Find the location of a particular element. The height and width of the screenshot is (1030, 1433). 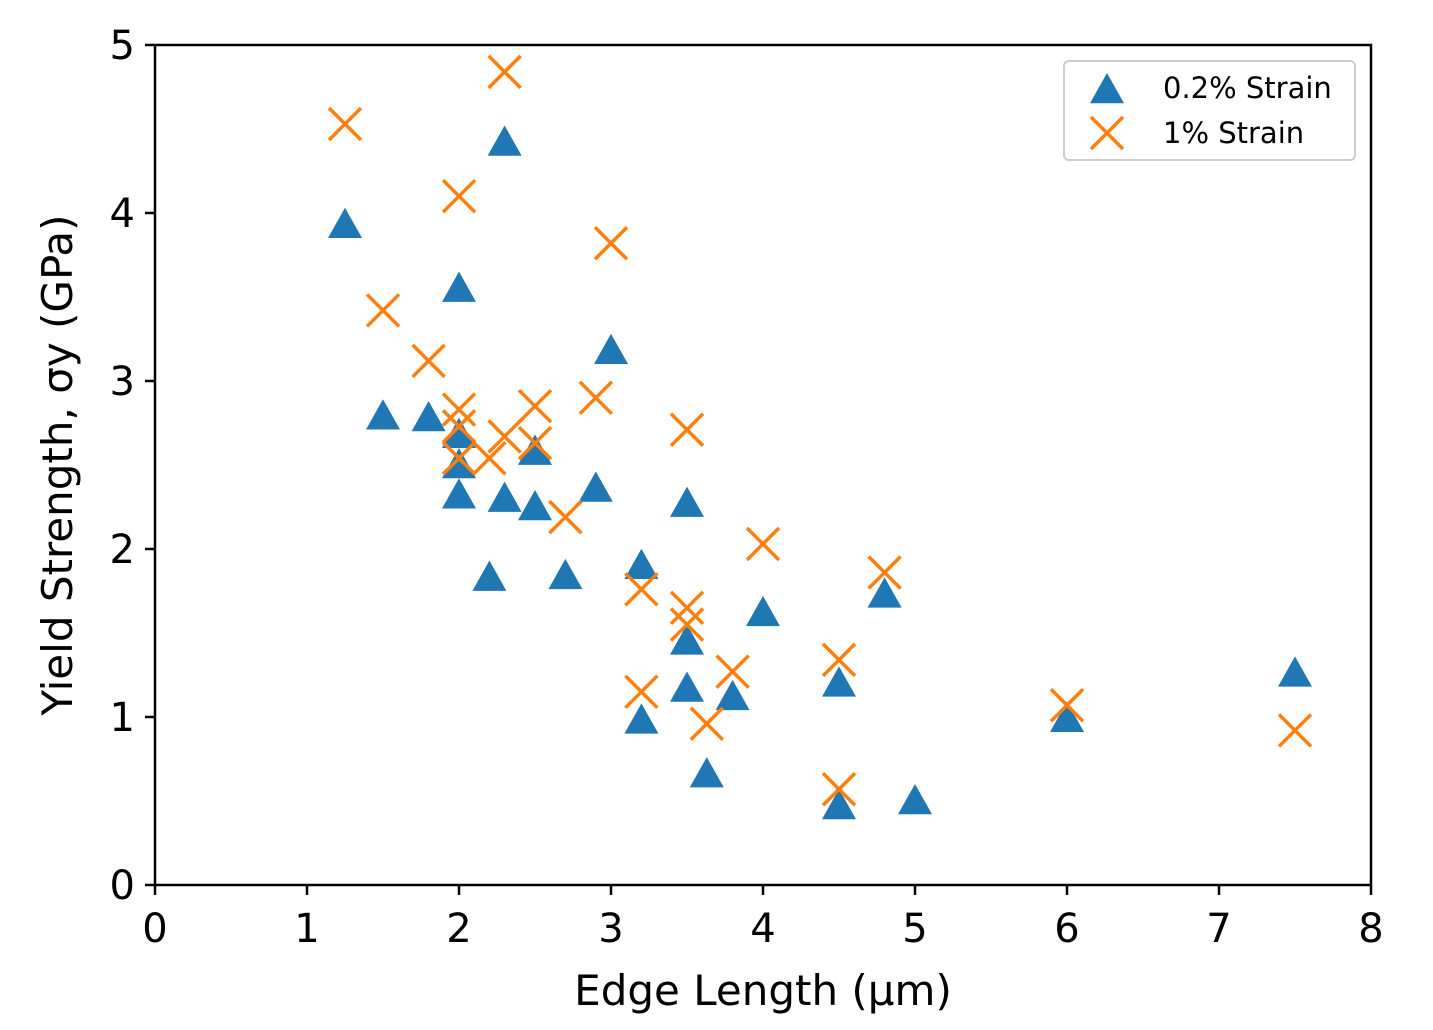

y-tick-label: 5 is located at coordinates (122, 46).